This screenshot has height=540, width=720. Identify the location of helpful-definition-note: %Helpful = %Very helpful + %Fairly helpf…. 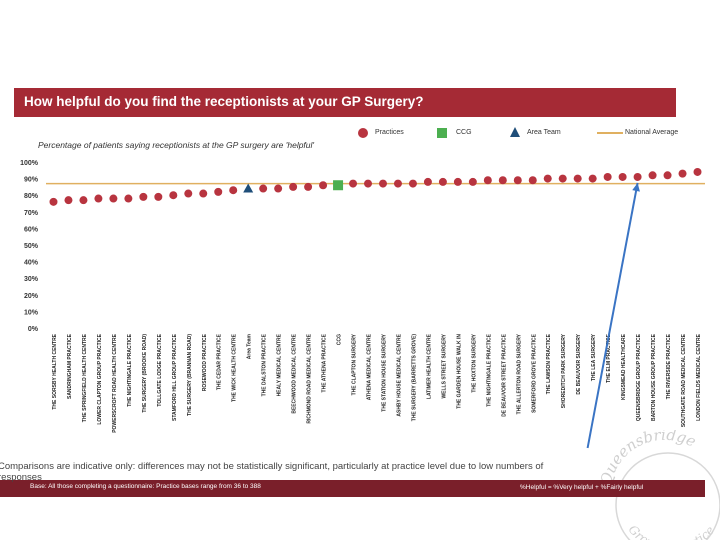
(582, 487).